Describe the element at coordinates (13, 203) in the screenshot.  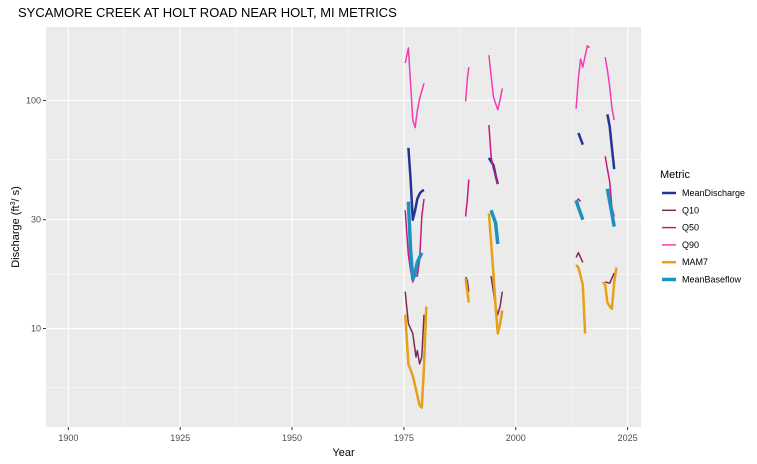
I see `y-axis-title-superscript: 3` at that location.